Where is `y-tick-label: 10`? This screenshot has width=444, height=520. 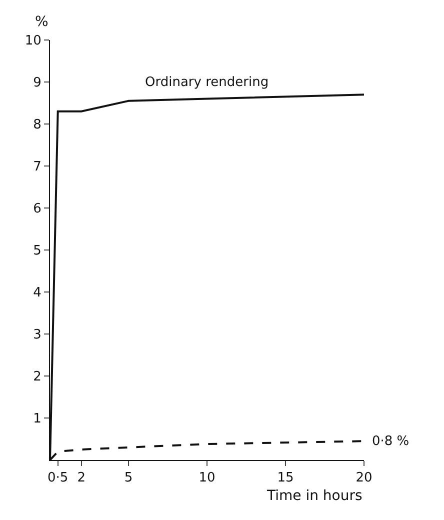
y-tick-label: 10 is located at coordinates (33, 41).